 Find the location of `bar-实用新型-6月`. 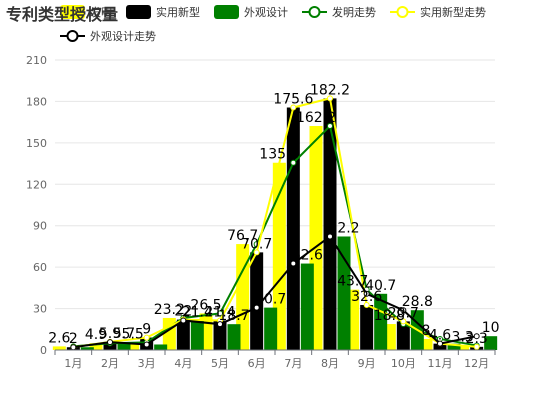

bar-实用新型-6月 is located at coordinates (257, 301).